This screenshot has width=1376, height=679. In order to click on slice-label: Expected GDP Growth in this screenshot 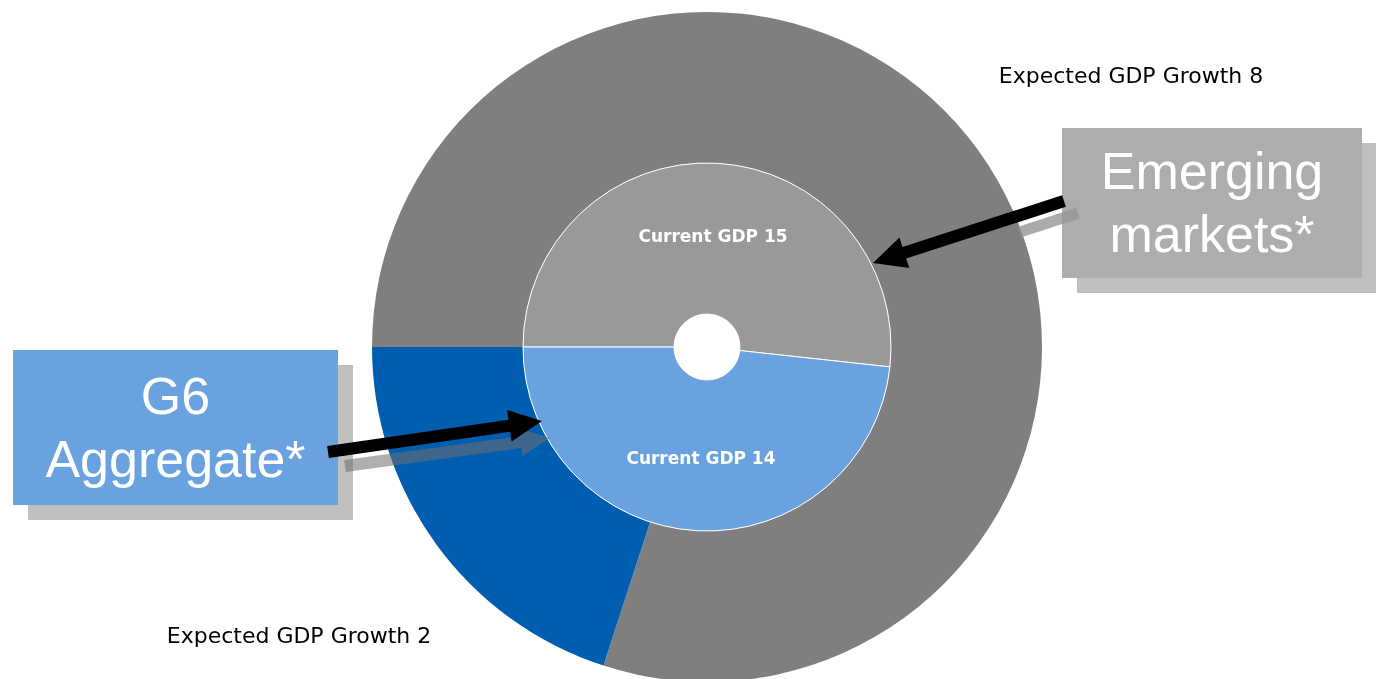, I will do `click(1120, 75)`.